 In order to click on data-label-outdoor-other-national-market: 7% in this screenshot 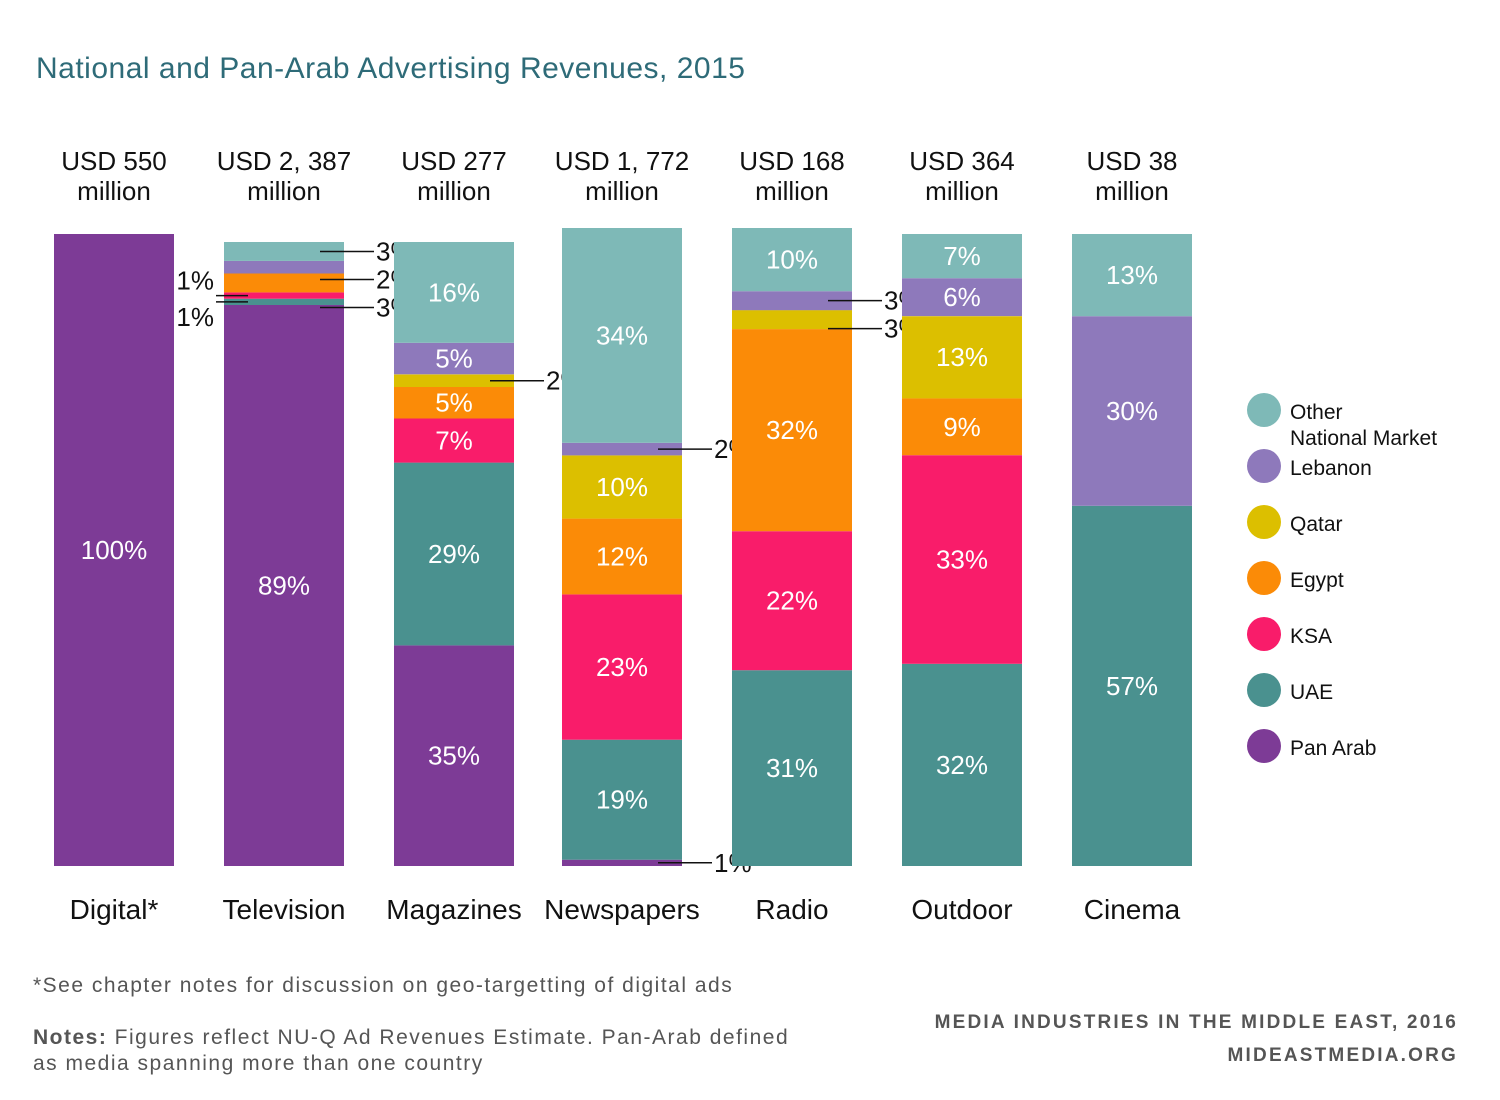, I will do `click(962, 256)`.